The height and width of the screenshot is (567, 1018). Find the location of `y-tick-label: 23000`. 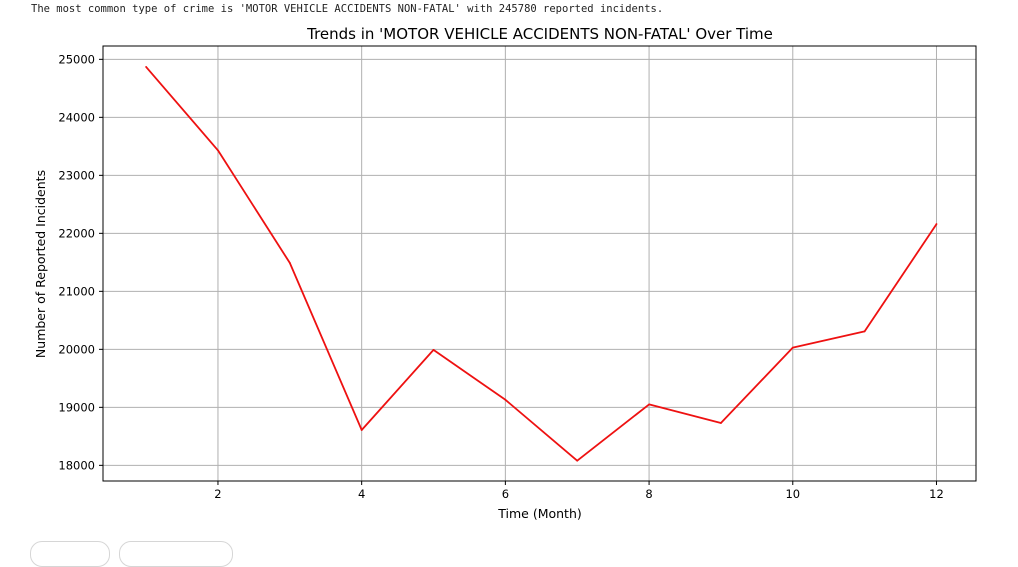

y-tick-label: 23000 is located at coordinates (76, 175).